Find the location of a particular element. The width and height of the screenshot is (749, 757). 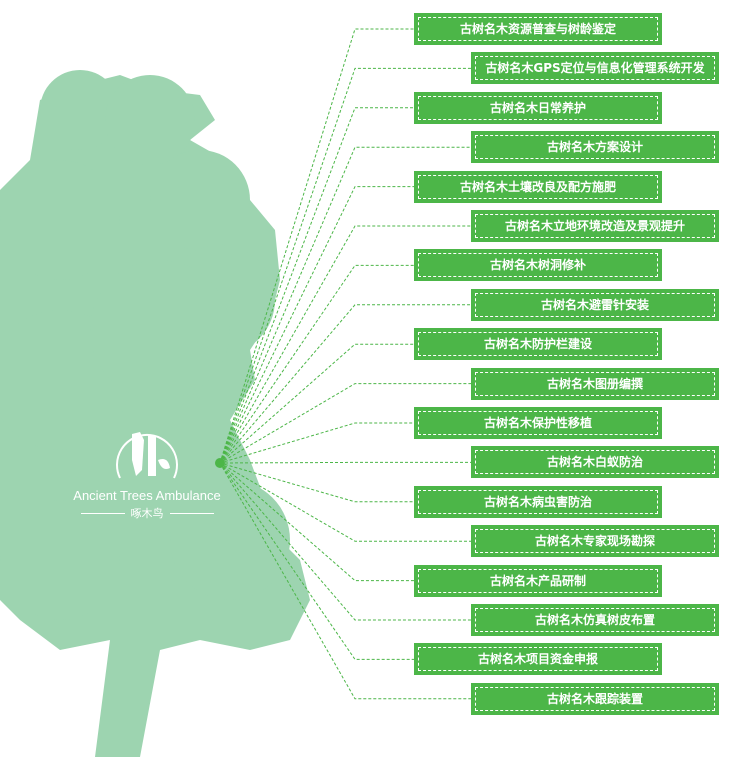

service-label: 古树名木仿真树皮布置 is located at coordinates (594, 620).